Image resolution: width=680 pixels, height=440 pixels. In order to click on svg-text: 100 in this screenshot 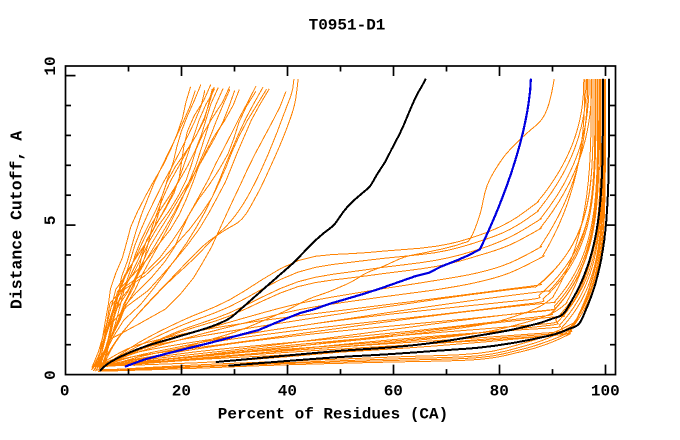, I will do `click(605, 392)`.